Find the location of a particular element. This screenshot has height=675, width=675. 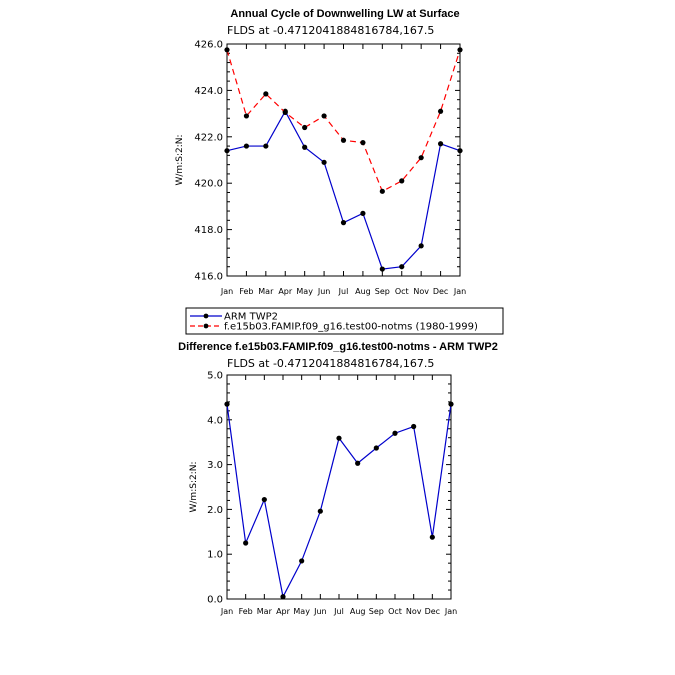

y-tick-label: 426.0 is located at coordinates (208, 45).